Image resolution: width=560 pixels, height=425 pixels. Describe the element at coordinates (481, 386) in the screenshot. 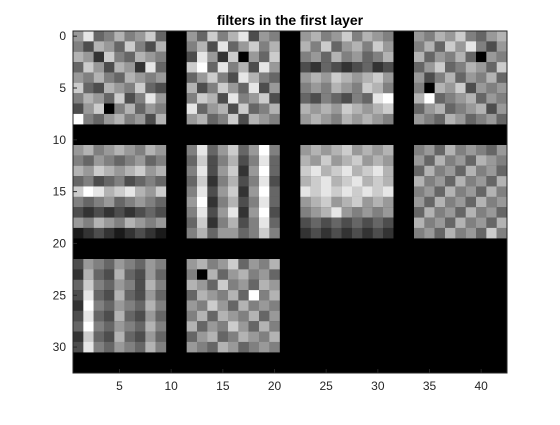

I see `x-tick-label: 40` at that location.